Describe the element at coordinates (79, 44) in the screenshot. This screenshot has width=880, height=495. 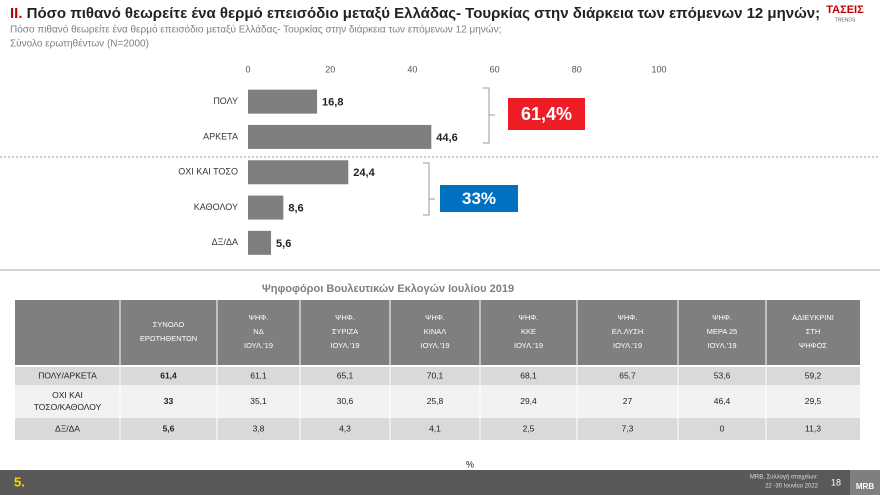
I see `subtitle: Σύνολο ερωτηθέντων (Ν=2000)` at that location.